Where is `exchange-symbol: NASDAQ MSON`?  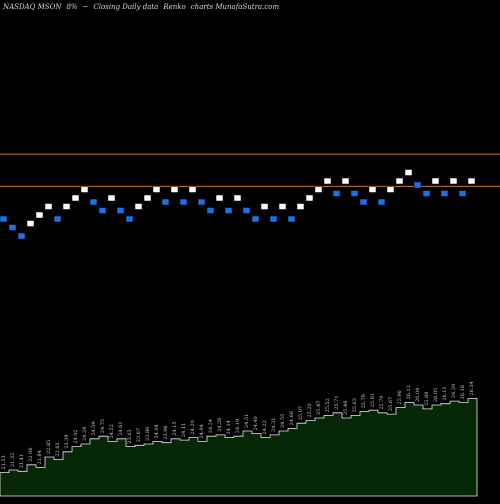
exchange-symbol: NASDAQ MSON is located at coordinates (32, 7).